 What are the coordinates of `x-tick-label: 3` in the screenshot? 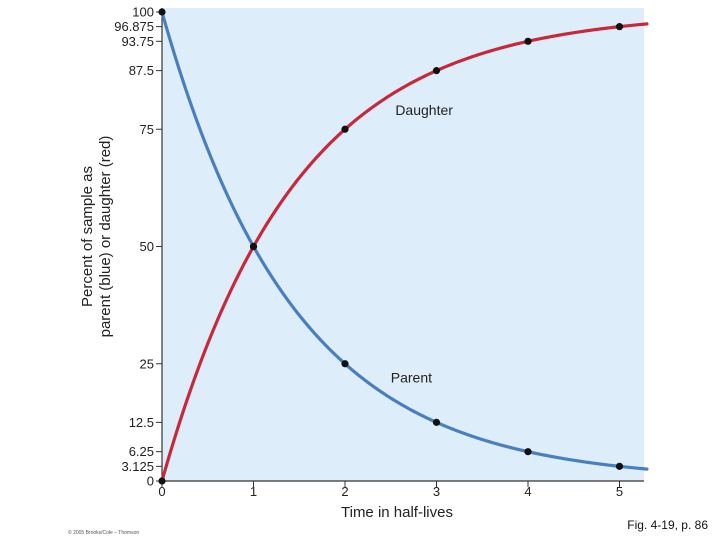 It's located at (436, 491).